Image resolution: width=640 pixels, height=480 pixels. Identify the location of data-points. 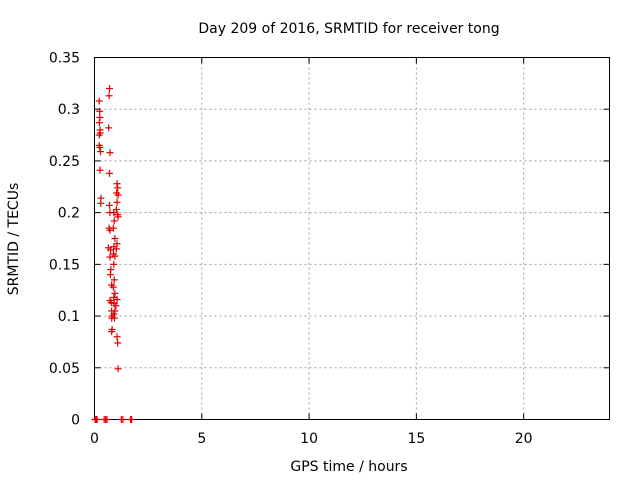
(113, 254).